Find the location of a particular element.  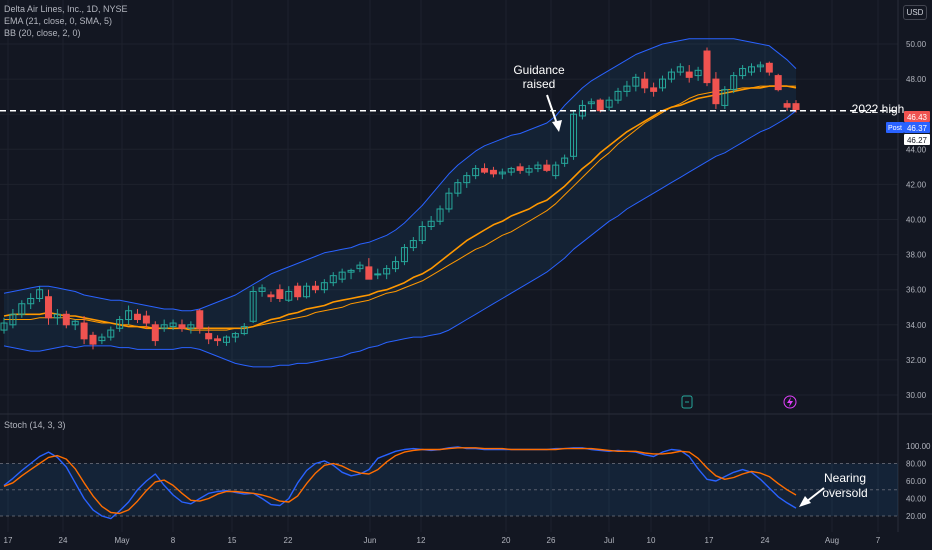

label-oversold-line2: oversold is located at coordinates (844, 493).